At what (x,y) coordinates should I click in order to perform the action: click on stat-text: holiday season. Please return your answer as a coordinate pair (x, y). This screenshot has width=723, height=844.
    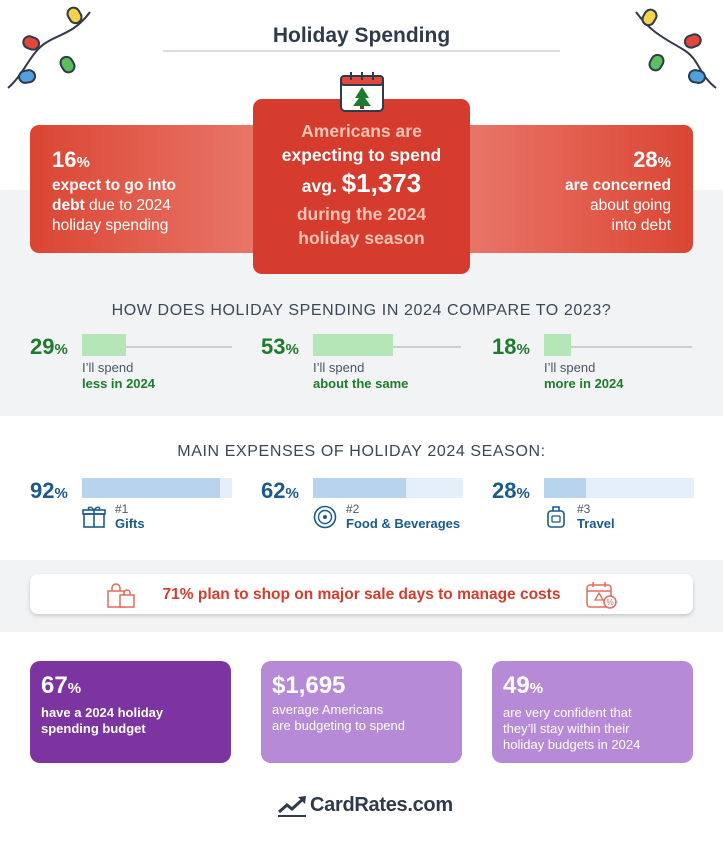
    Looking at the image, I should click on (361, 238).